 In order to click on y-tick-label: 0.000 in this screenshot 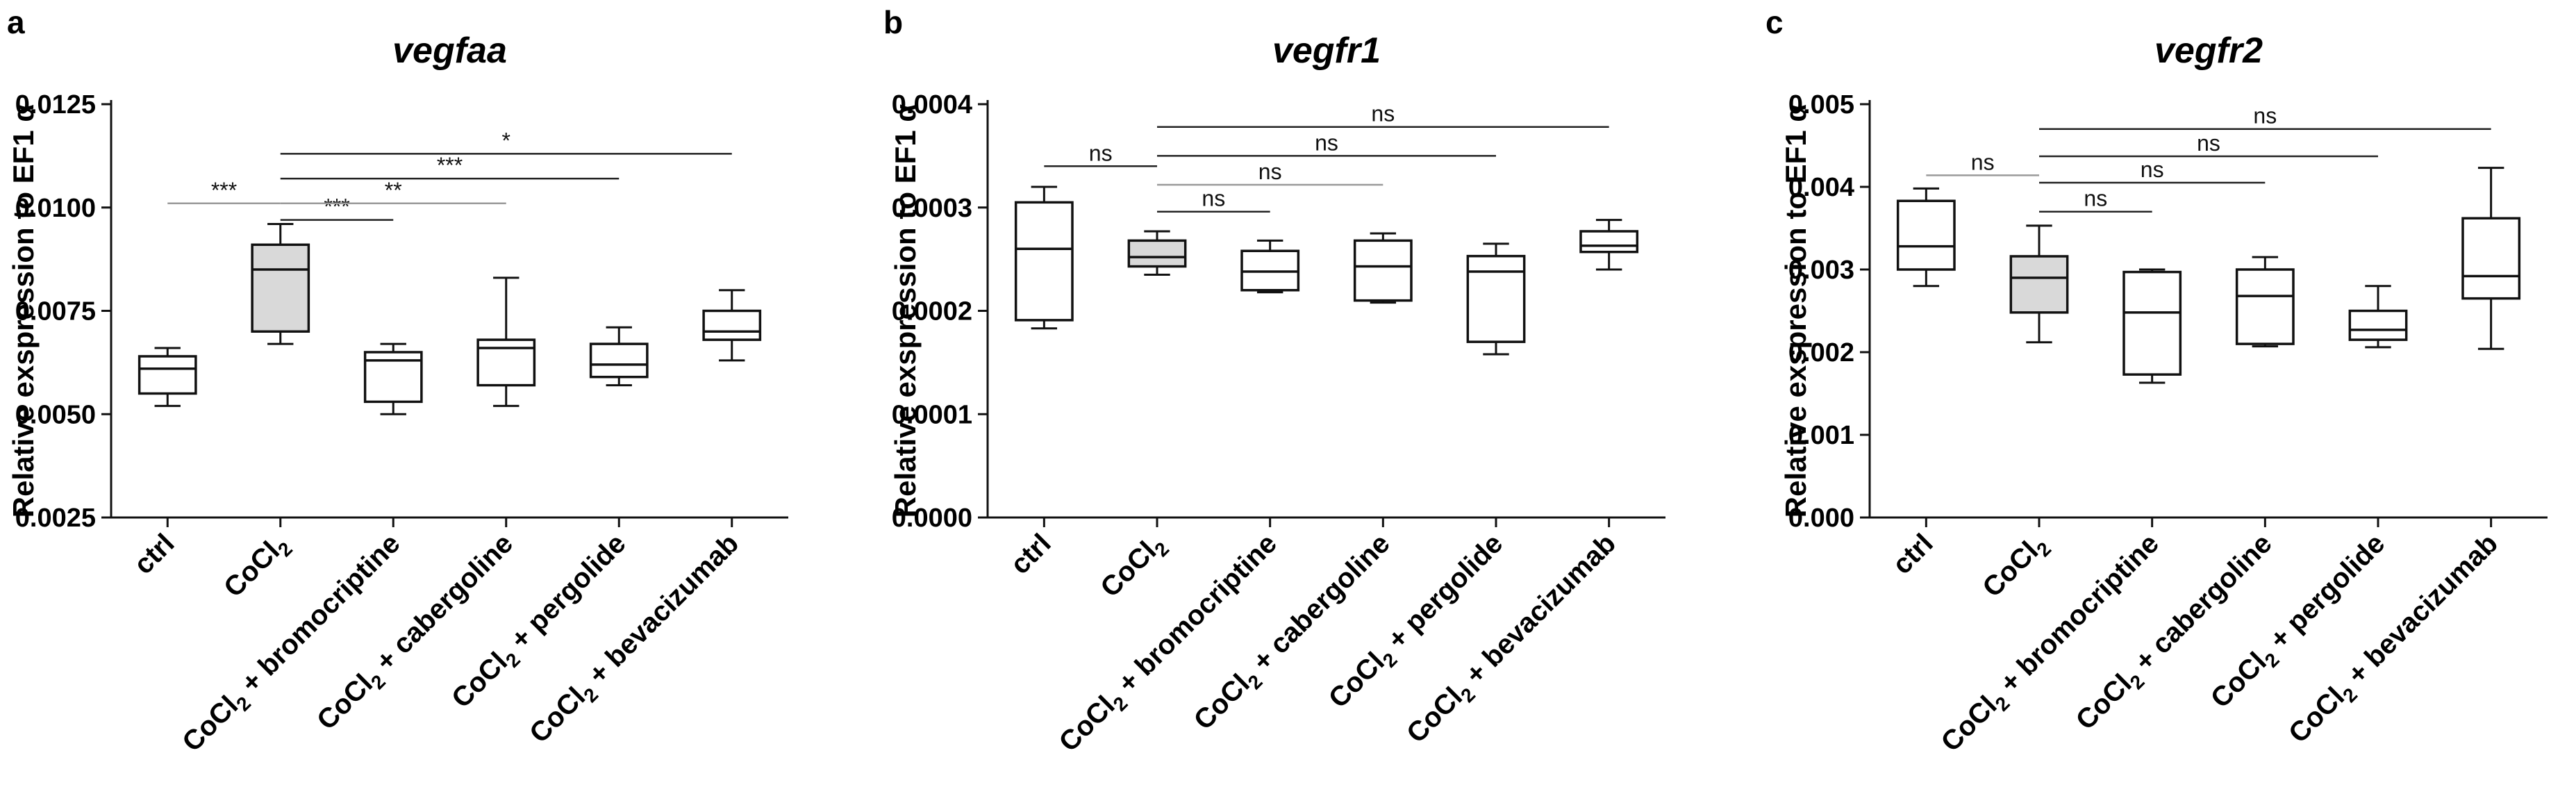, I will do `click(1821, 518)`.